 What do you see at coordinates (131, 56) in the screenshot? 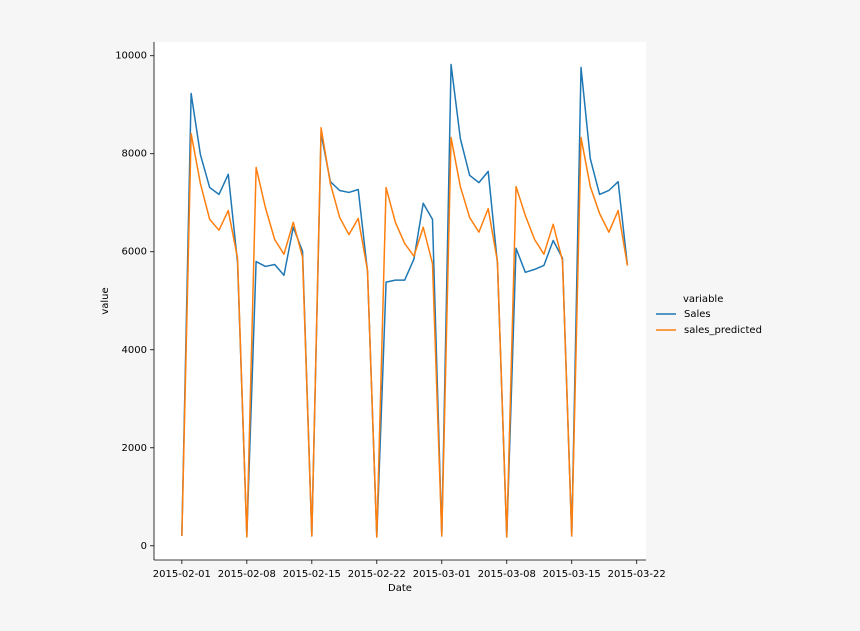
I see `y-tick-label: 10000` at bounding box center [131, 56].